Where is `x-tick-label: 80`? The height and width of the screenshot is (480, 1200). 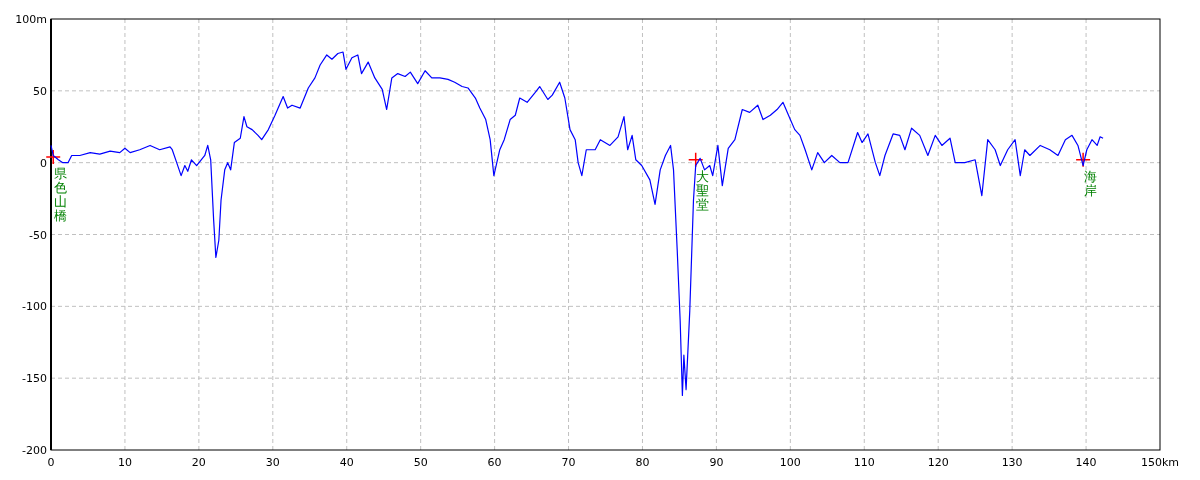 x-tick-label: 80 is located at coordinates (642, 462).